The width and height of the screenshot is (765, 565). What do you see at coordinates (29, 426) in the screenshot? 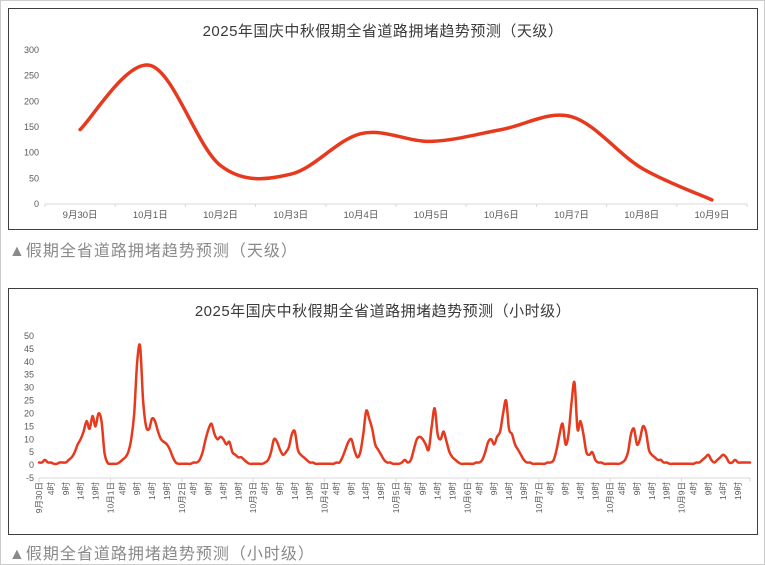
I see `hourly-y-tick-label: 15` at bounding box center [29, 426].